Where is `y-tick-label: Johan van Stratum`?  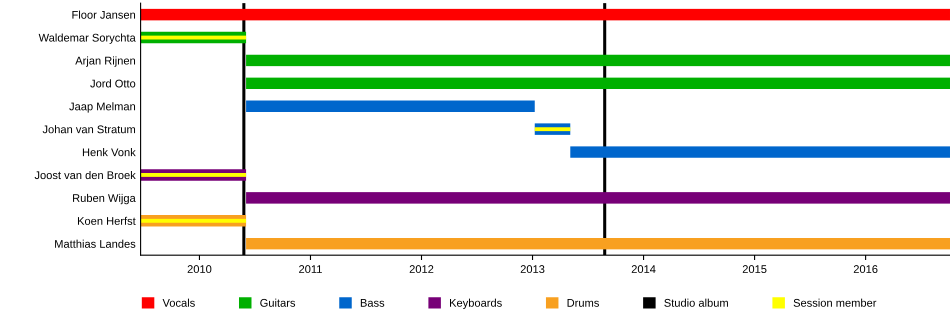 y-tick-label: Johan van Stratum is located at coordinates (89, 129).